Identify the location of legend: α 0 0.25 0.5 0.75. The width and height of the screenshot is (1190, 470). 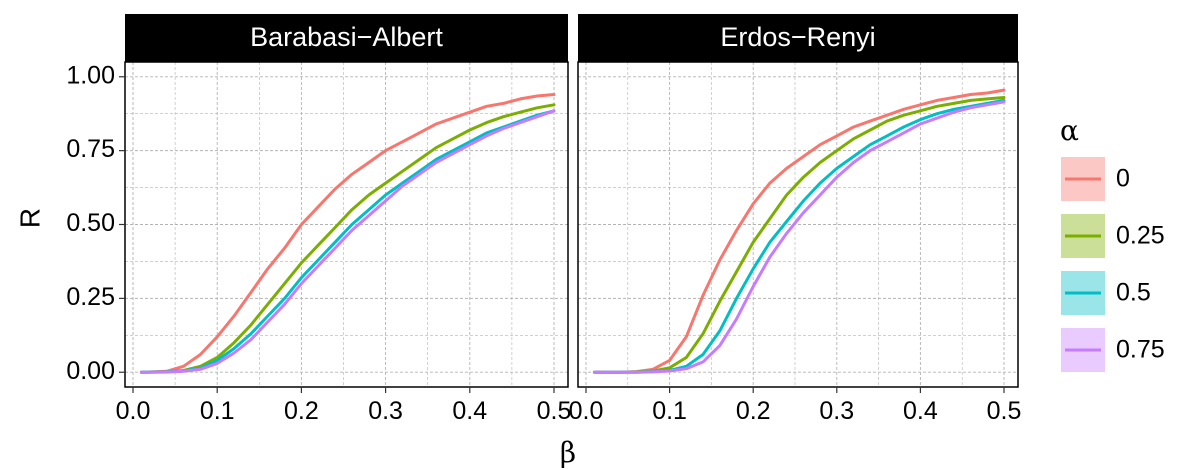
(1112, 243).